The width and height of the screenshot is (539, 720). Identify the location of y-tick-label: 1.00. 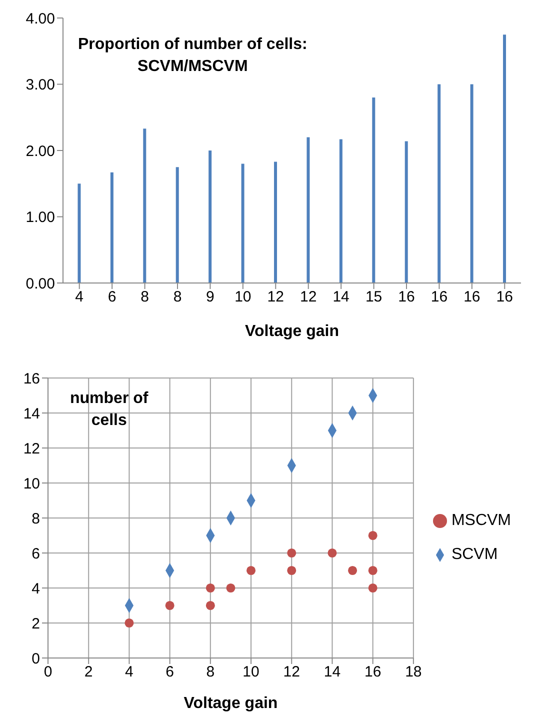
(40, 217).